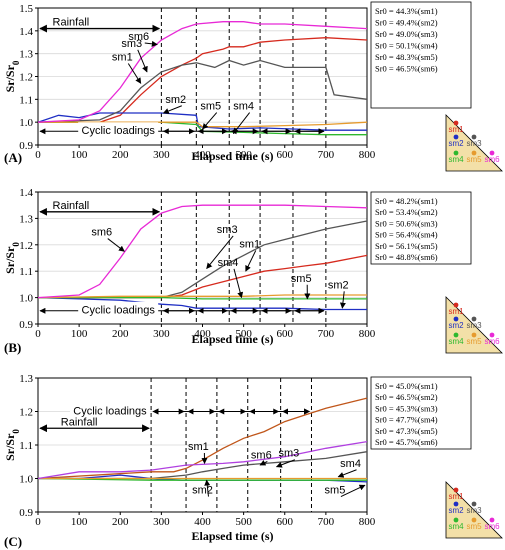 Image resolution: width=505 pixels, height=550 pixels. Describe the element at coordinates (38, 522) in the screenshot. I see `panel3-xtick-label: 0` at that location.